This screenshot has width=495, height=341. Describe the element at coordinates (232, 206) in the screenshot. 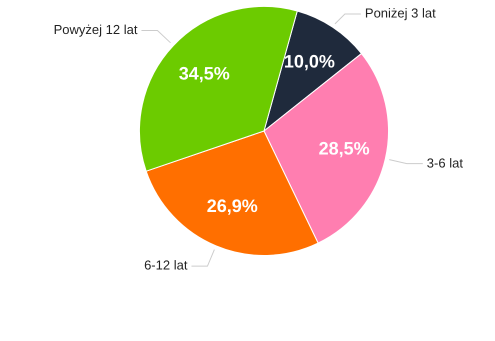

I see `data-label: 26,9%` at that location.